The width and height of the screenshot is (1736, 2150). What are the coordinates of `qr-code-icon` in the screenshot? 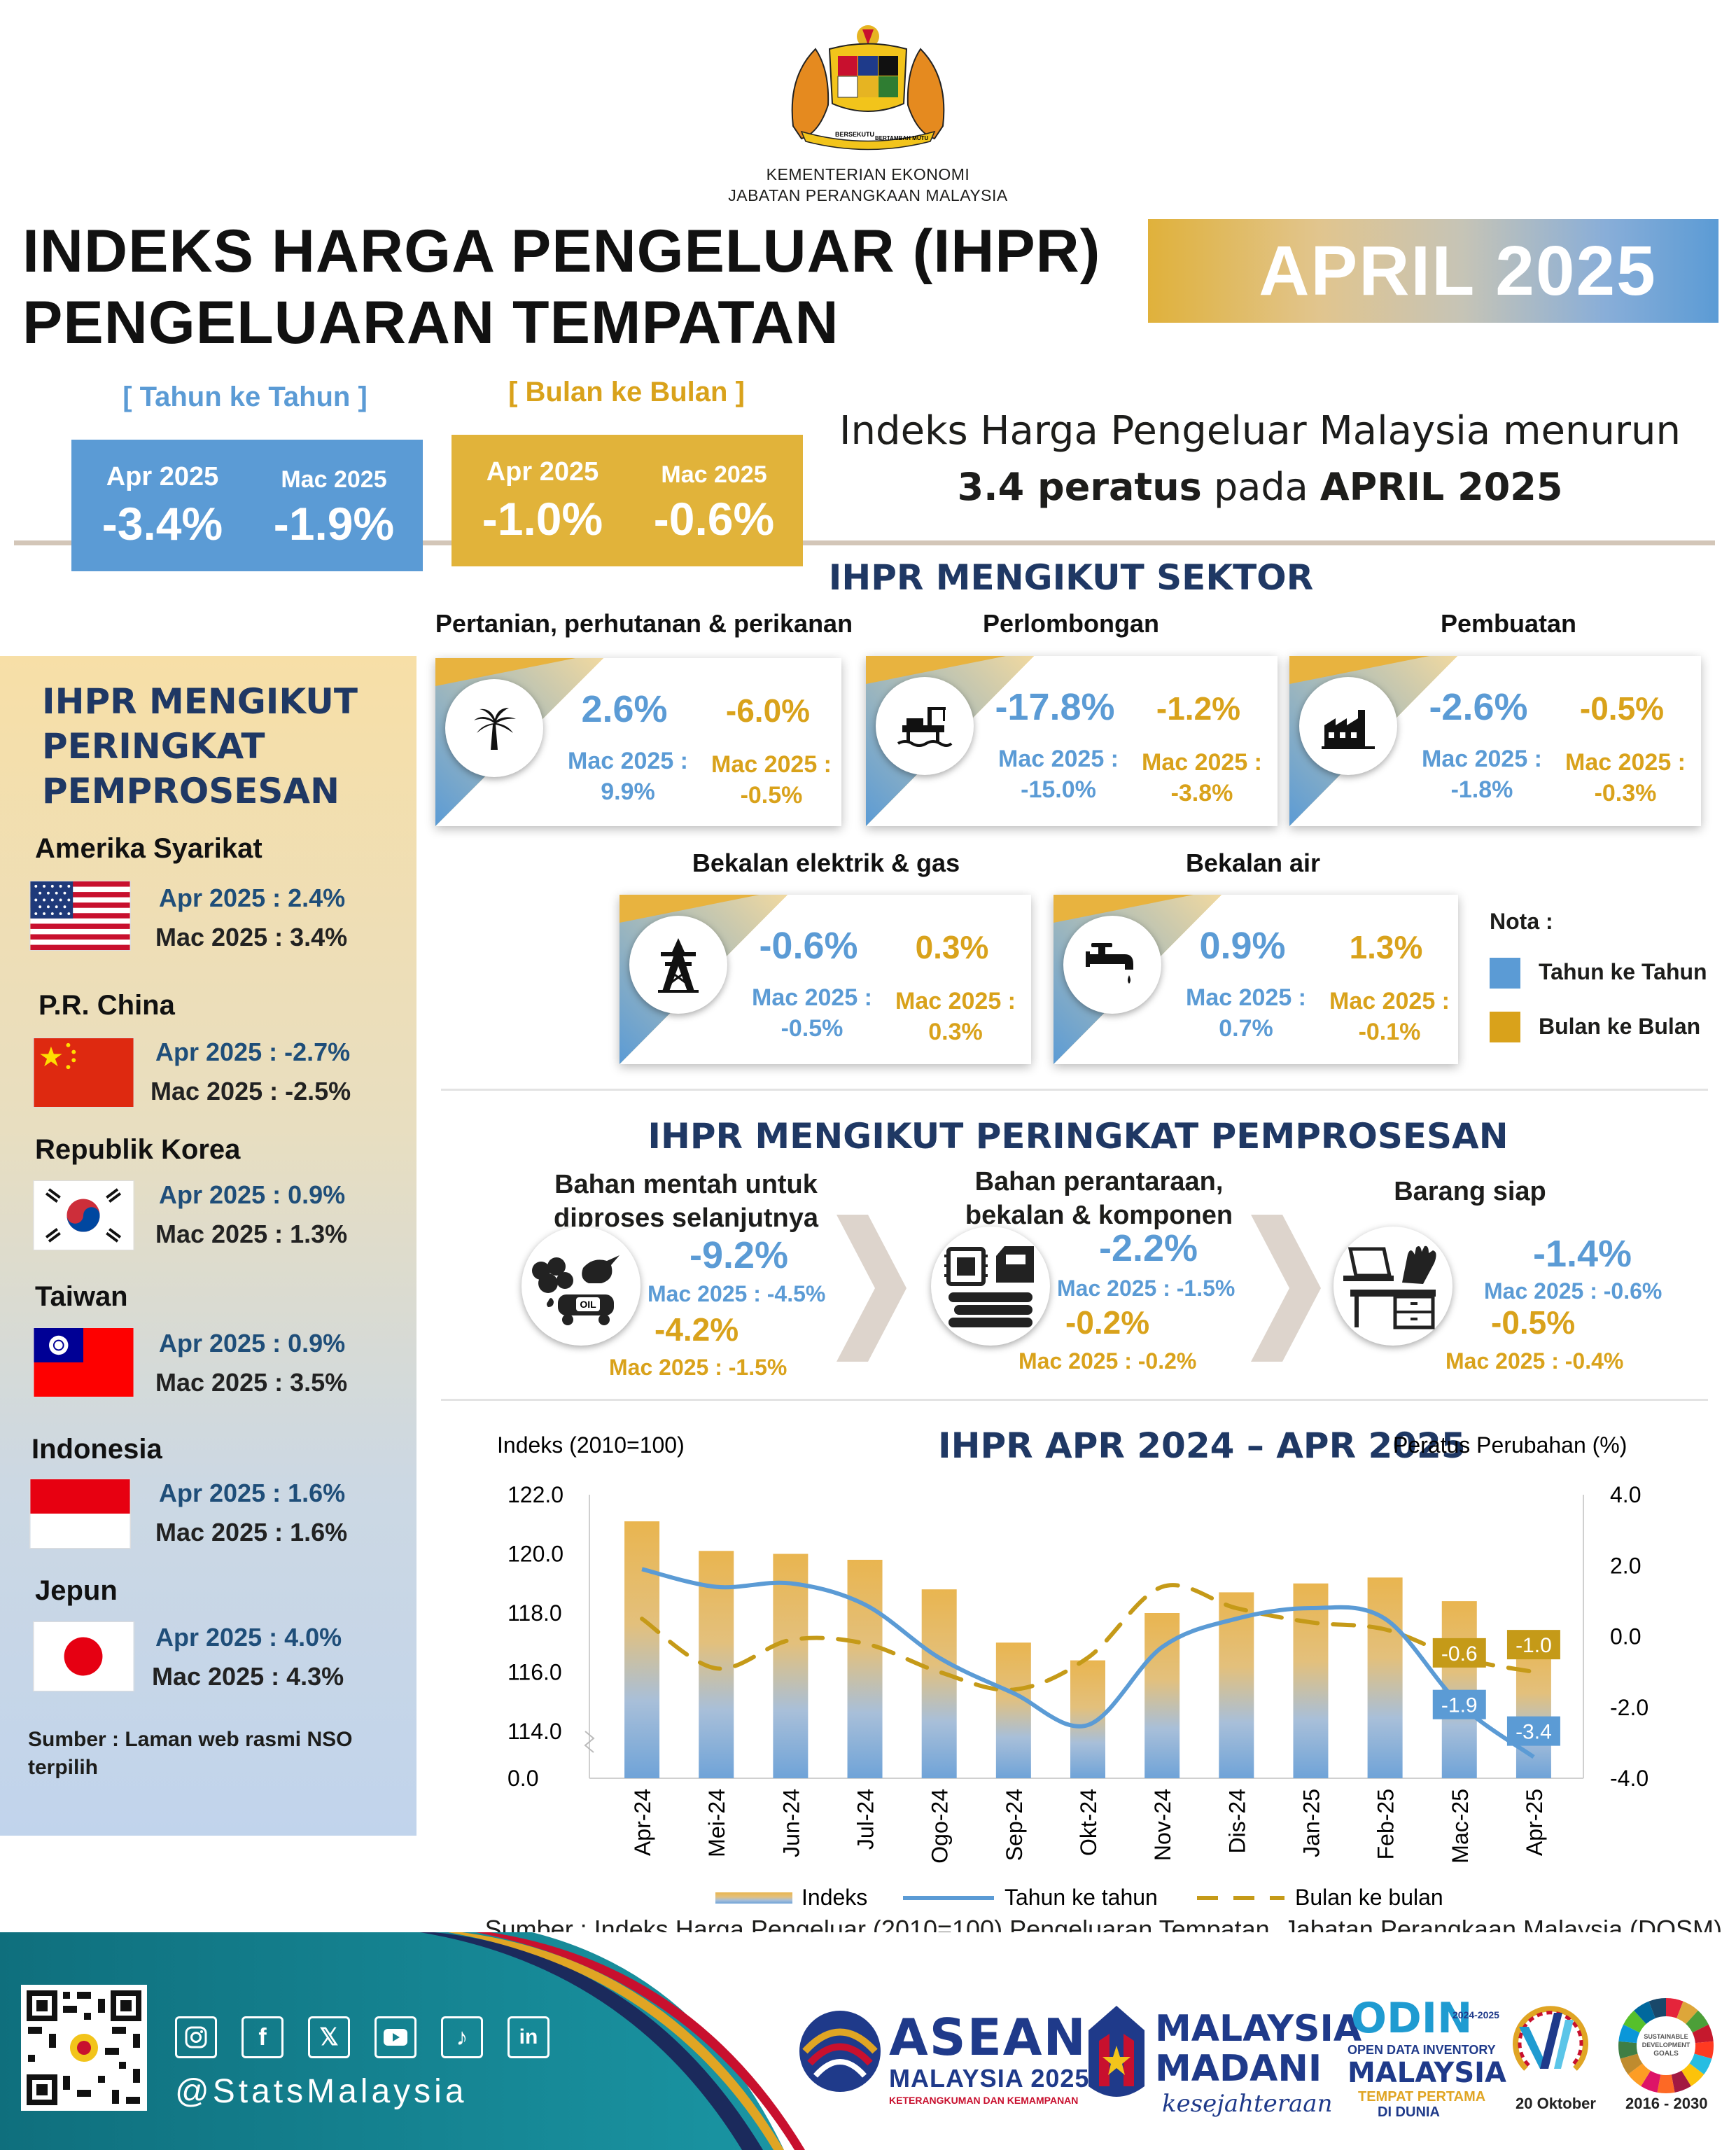 It's located at (84, 2048).